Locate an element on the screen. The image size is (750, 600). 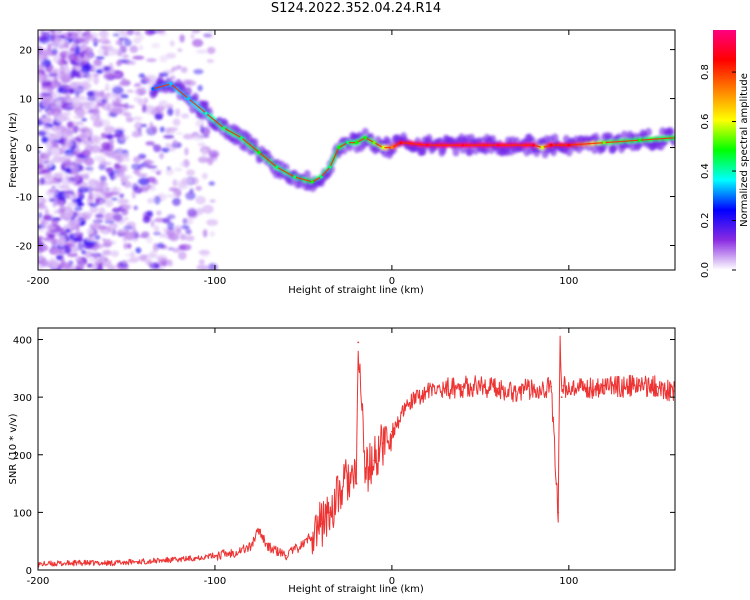
colorbar-tick-label: 0.0 is located at coordinates (705, 270).